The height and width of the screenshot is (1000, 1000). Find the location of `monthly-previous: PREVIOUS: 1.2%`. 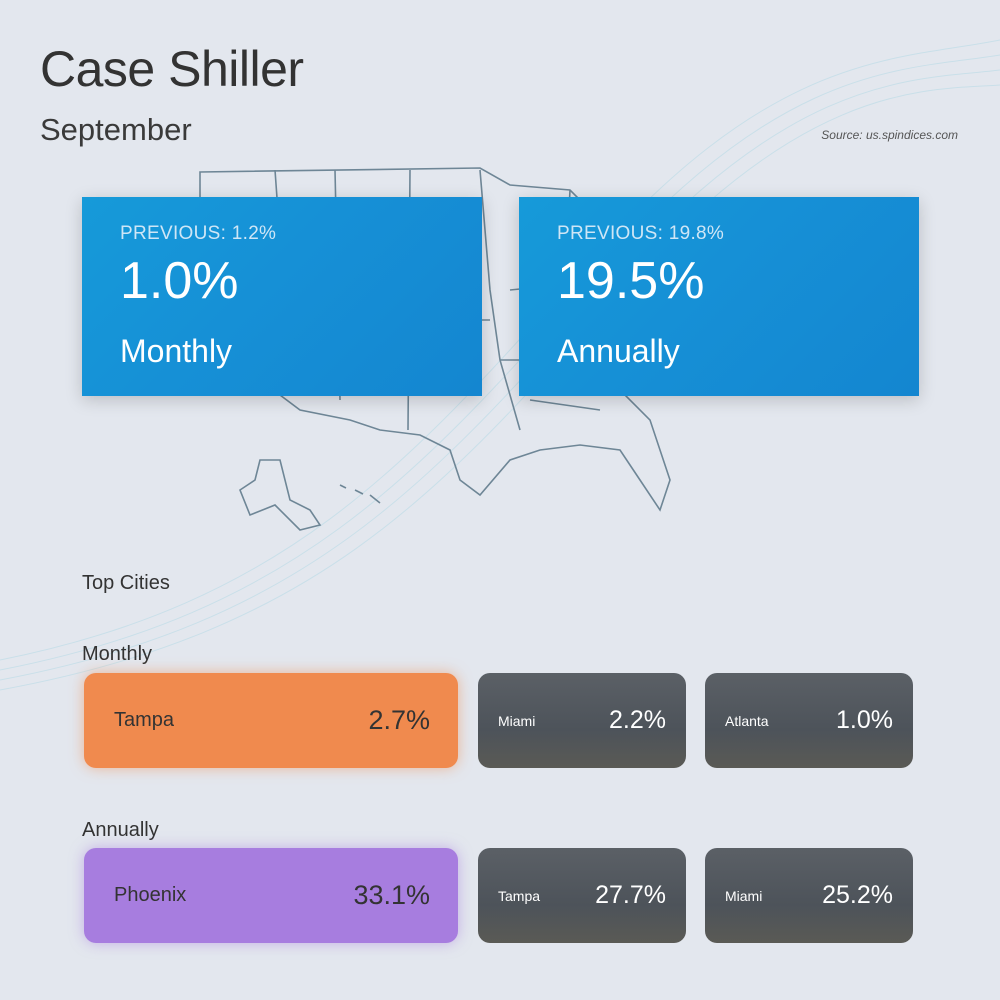

monthly-previous: PREVIOUS: 1.2% is located at coordinates (198, 233).